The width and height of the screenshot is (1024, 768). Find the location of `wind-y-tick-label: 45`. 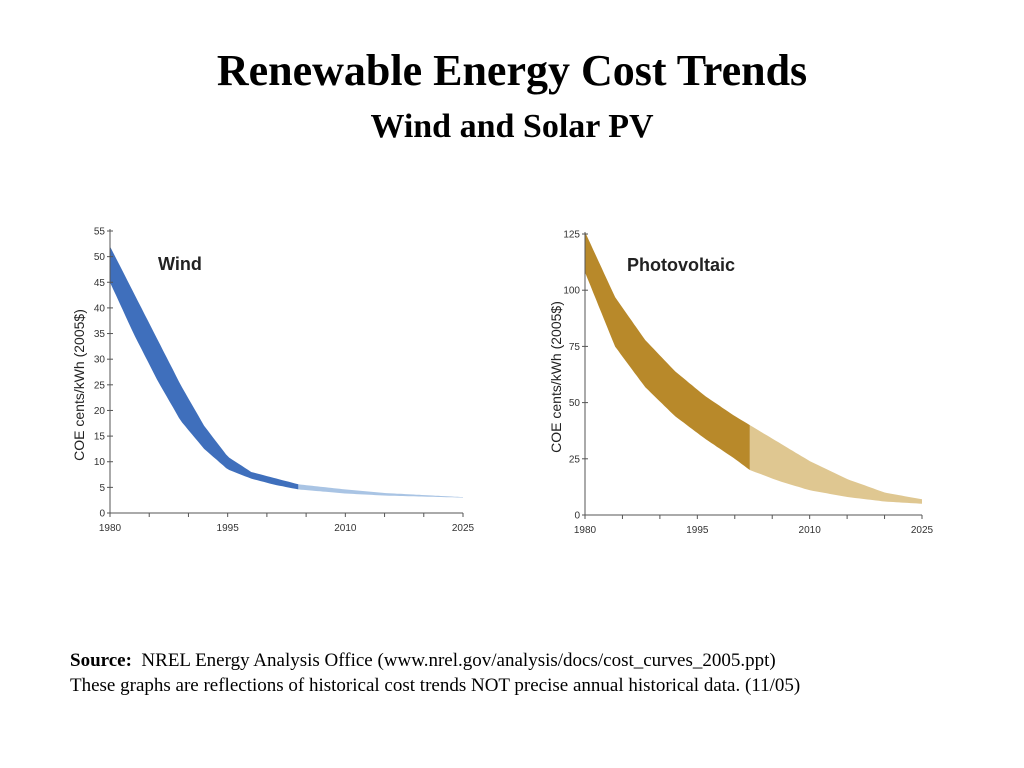

wind-y-tick-label: 45 is located at coordinates (100, 283).